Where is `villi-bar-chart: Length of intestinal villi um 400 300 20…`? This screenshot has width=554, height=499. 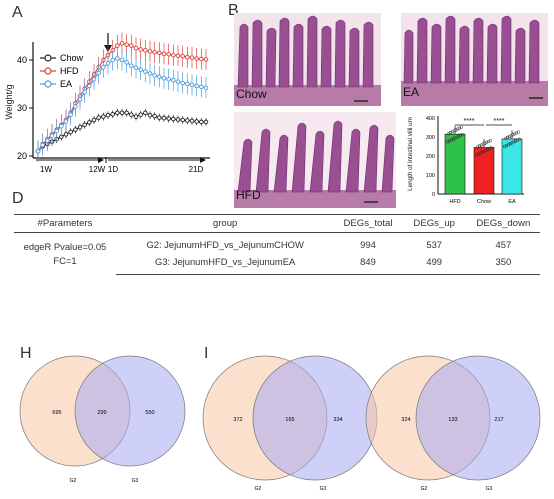
villi-bar-chart: Length of intestinal villi um 400 300 20… is located at coordinates (474, 159).